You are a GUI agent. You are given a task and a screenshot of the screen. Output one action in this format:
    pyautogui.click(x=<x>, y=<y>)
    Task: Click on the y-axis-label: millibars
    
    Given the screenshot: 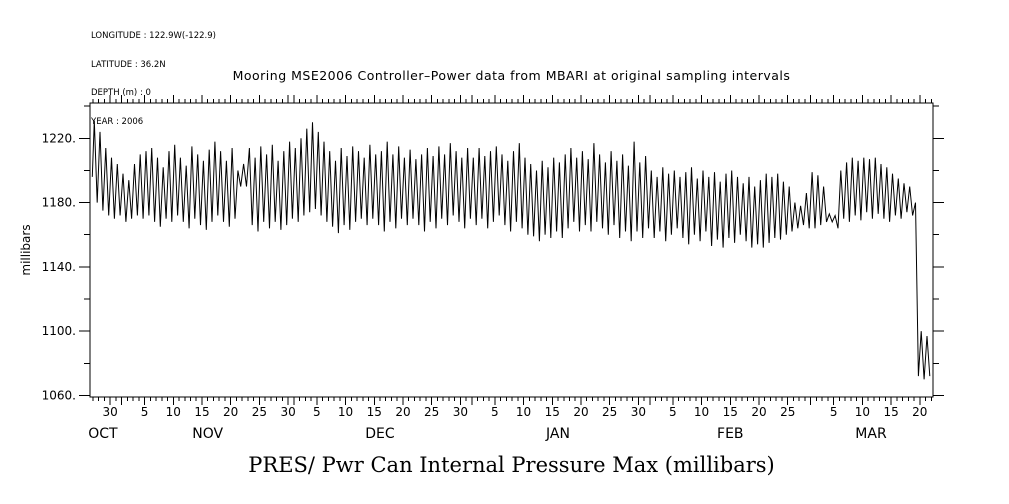 What is the action you would take?
    pyautogui.click(x=26, y=249)
    